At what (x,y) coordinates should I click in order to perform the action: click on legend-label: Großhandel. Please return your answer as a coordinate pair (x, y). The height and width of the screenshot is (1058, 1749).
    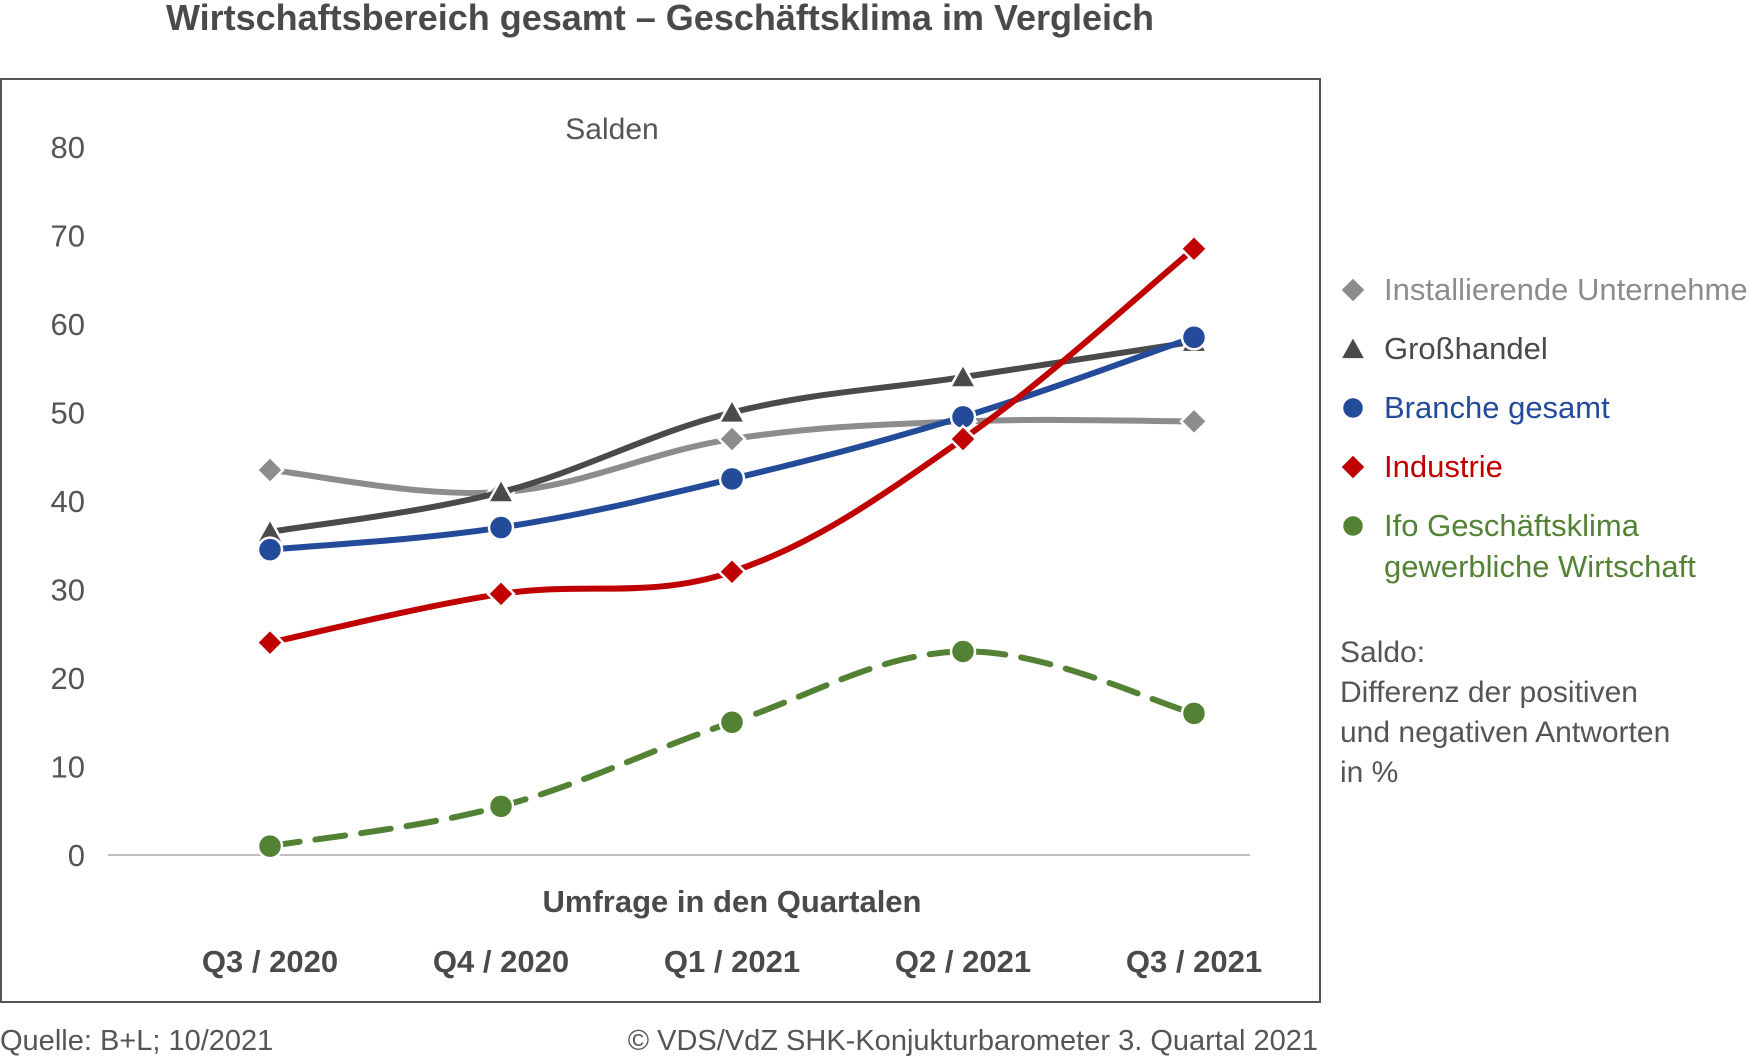
    Looking at the image, I should click on (1466, 348).